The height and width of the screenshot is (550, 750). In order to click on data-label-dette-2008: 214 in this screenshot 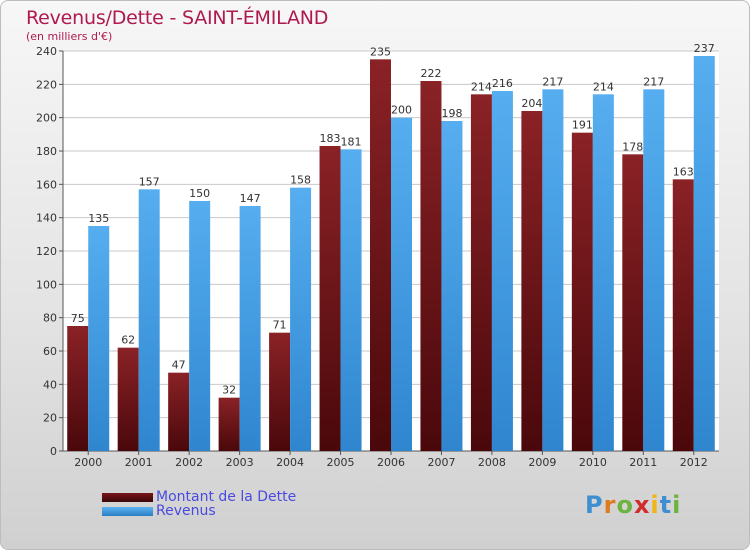, I will do `click(481, 86)`.